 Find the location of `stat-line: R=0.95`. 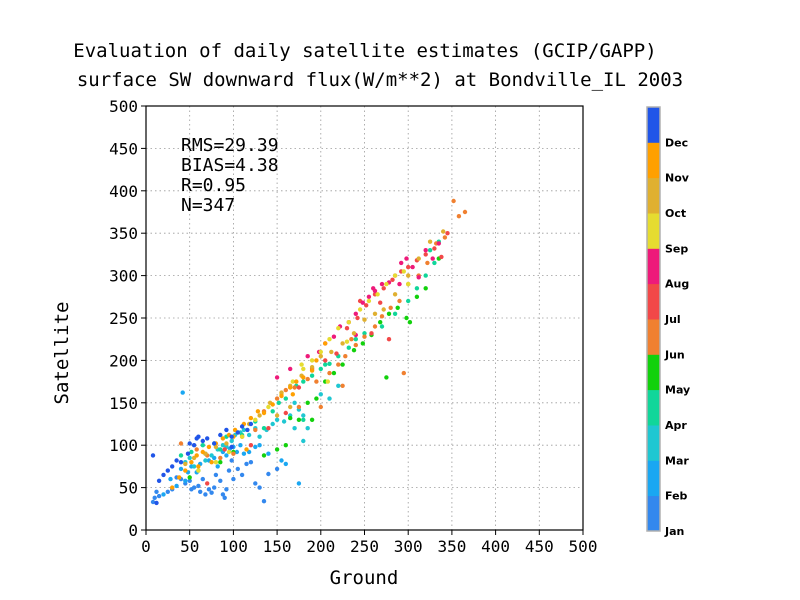

stat-line: R=0.95 is located at coordinates (213, 185).